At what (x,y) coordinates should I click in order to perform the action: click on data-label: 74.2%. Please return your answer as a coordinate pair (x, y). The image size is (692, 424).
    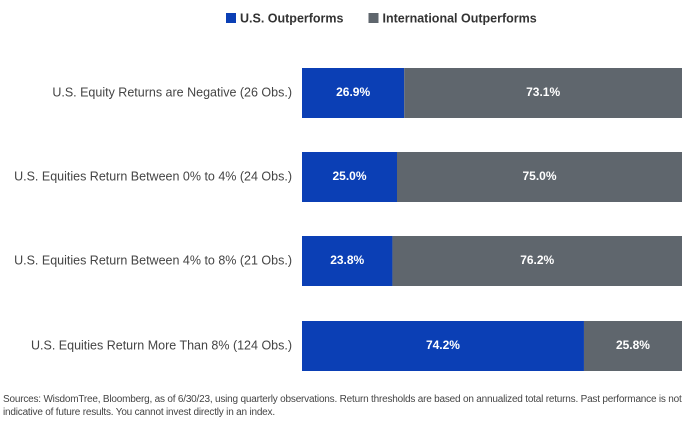
    Looking at the image, I should click on (443, 345).